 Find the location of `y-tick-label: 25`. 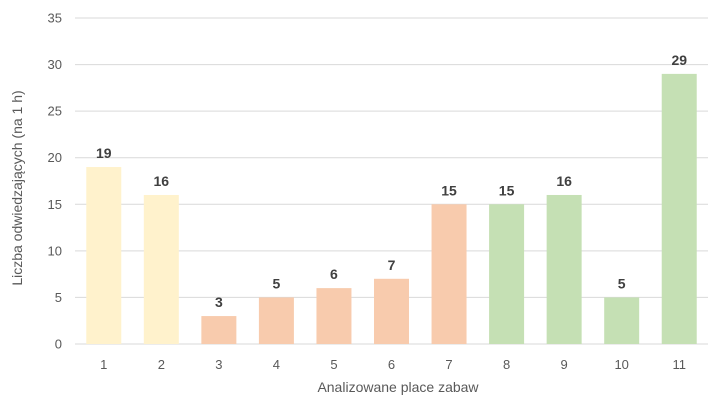

y-tick-label: 25 is located at coordinates (55, 111).